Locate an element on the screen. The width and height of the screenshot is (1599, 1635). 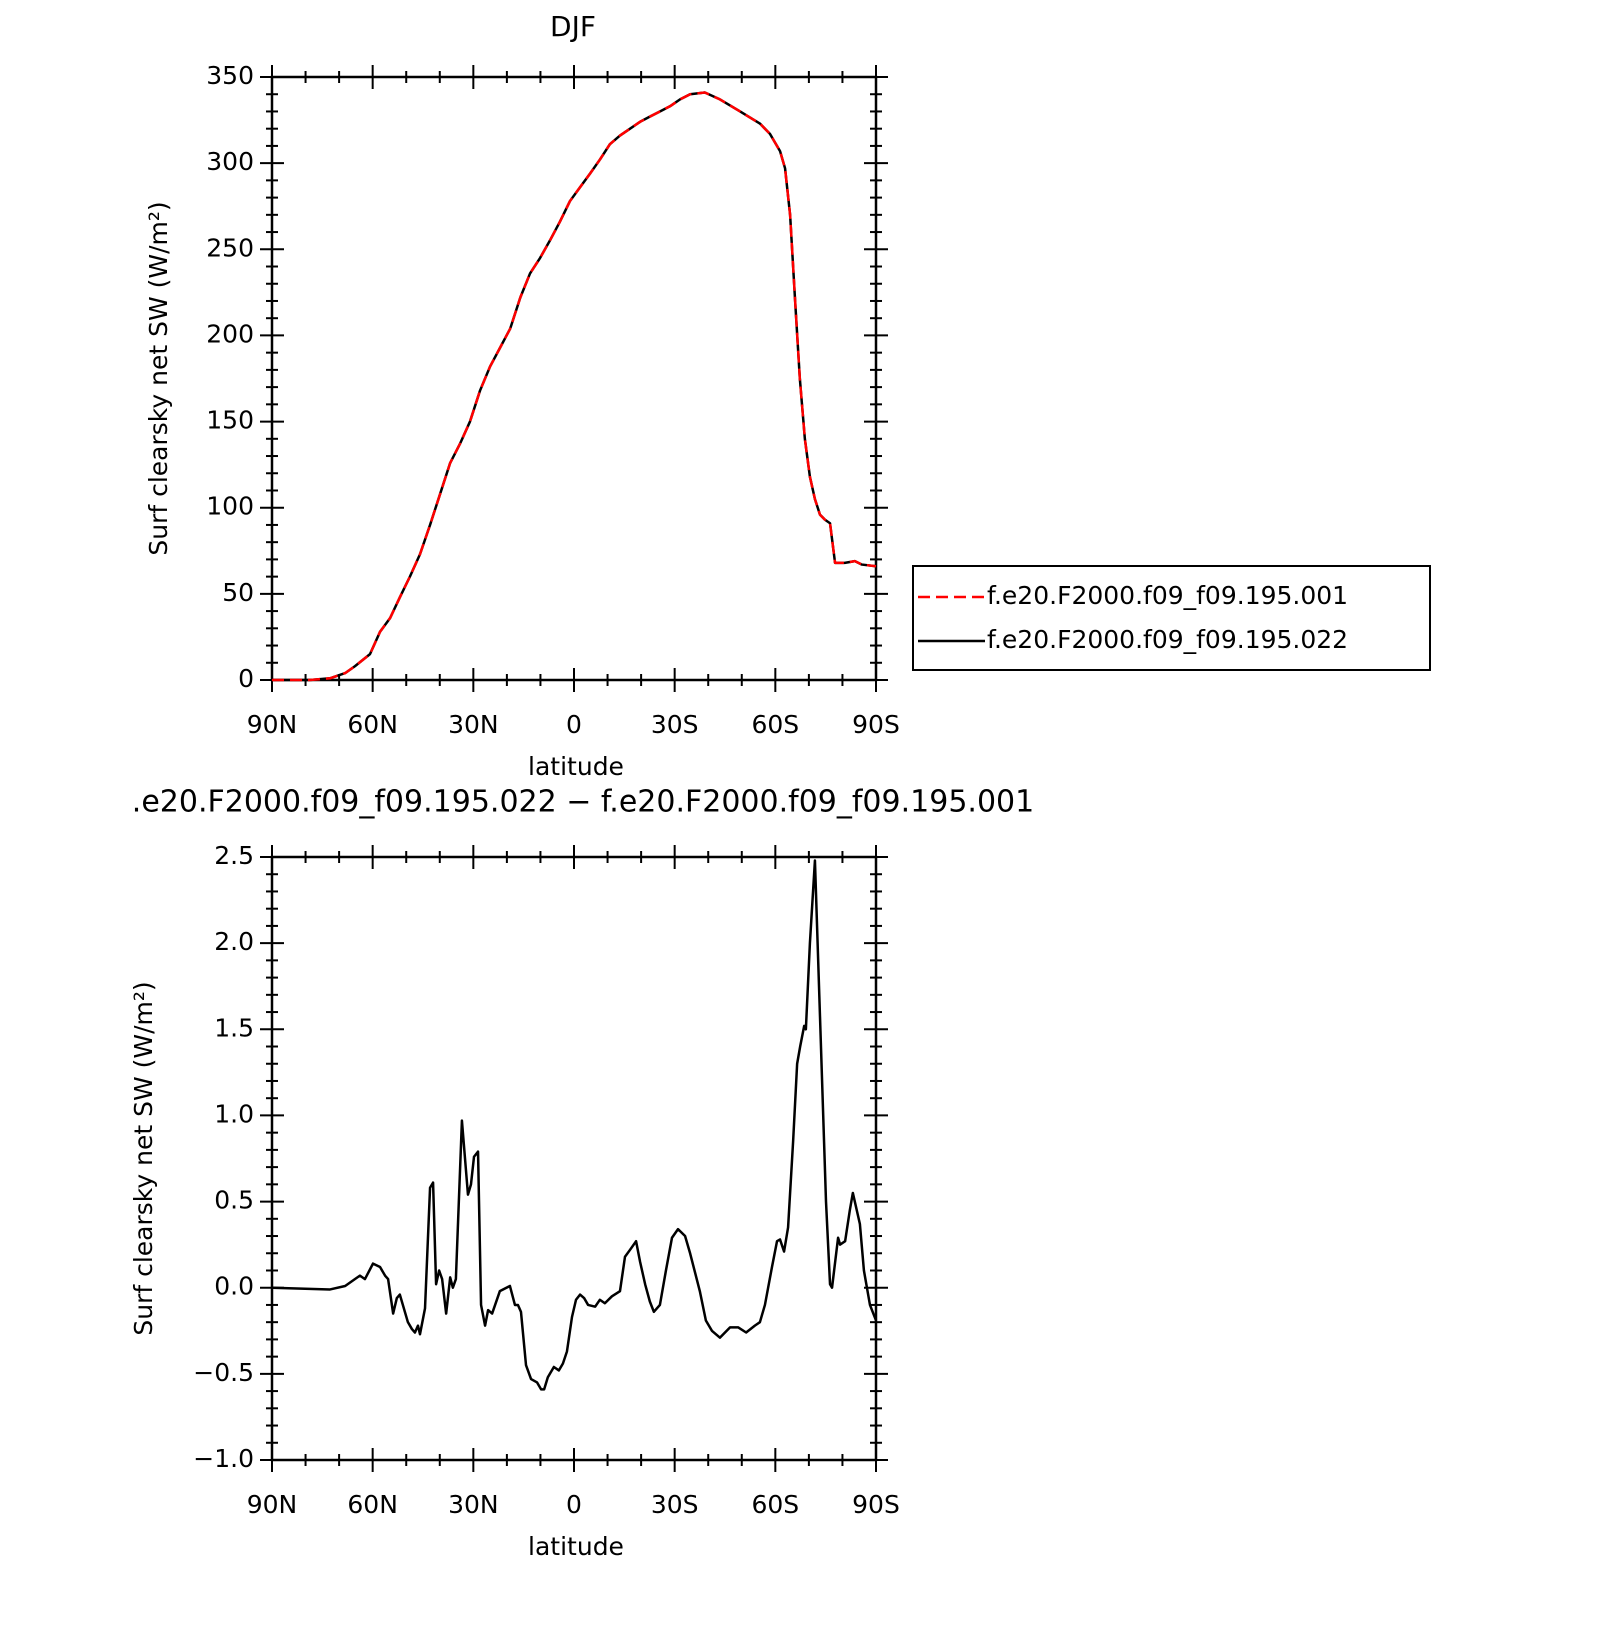
y-tick-label: 300 is located at coordinates (230, 161).